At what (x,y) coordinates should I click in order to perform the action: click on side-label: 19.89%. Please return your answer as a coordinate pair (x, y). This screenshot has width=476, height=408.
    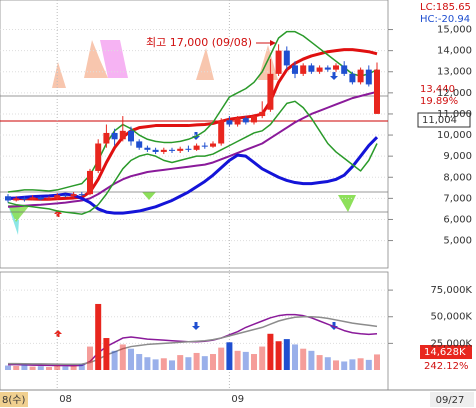
    Looking at the image, I should click on (439, 101).